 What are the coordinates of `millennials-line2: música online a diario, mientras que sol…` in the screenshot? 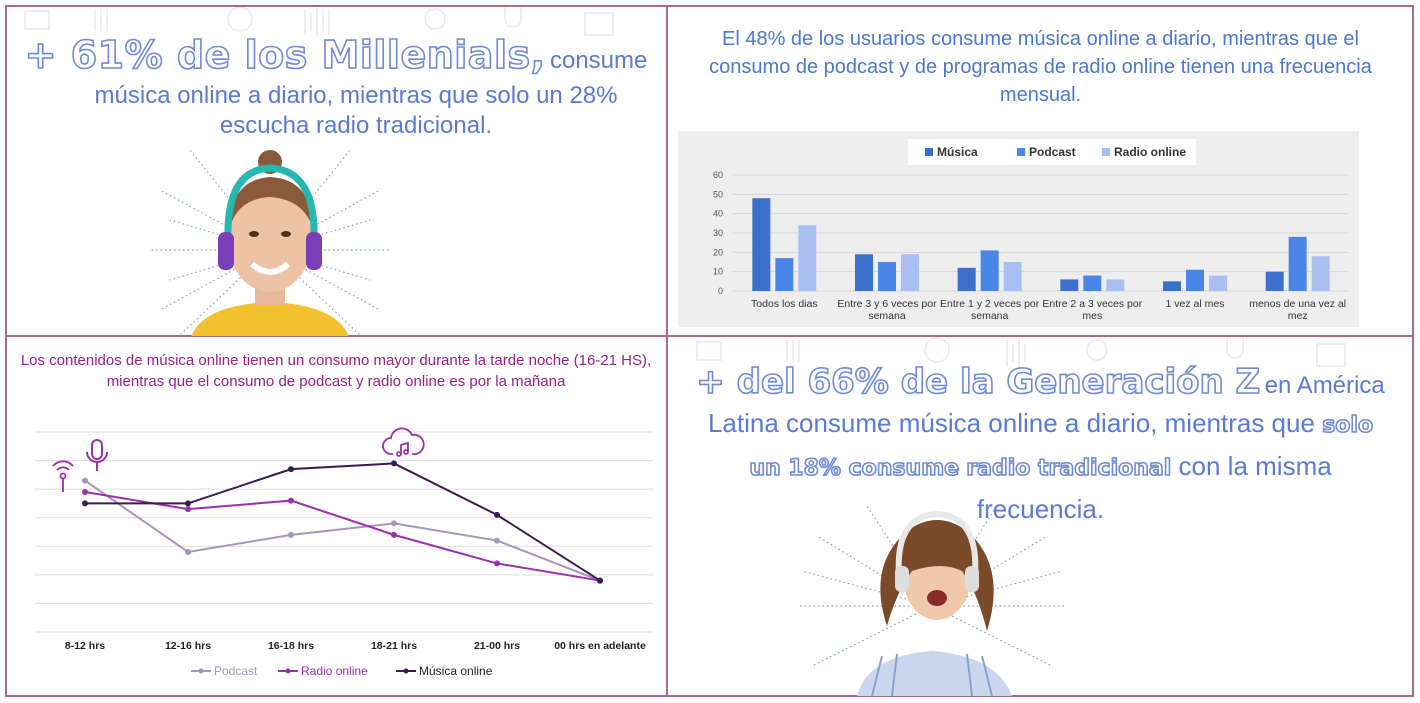 It's located at (356, 95).